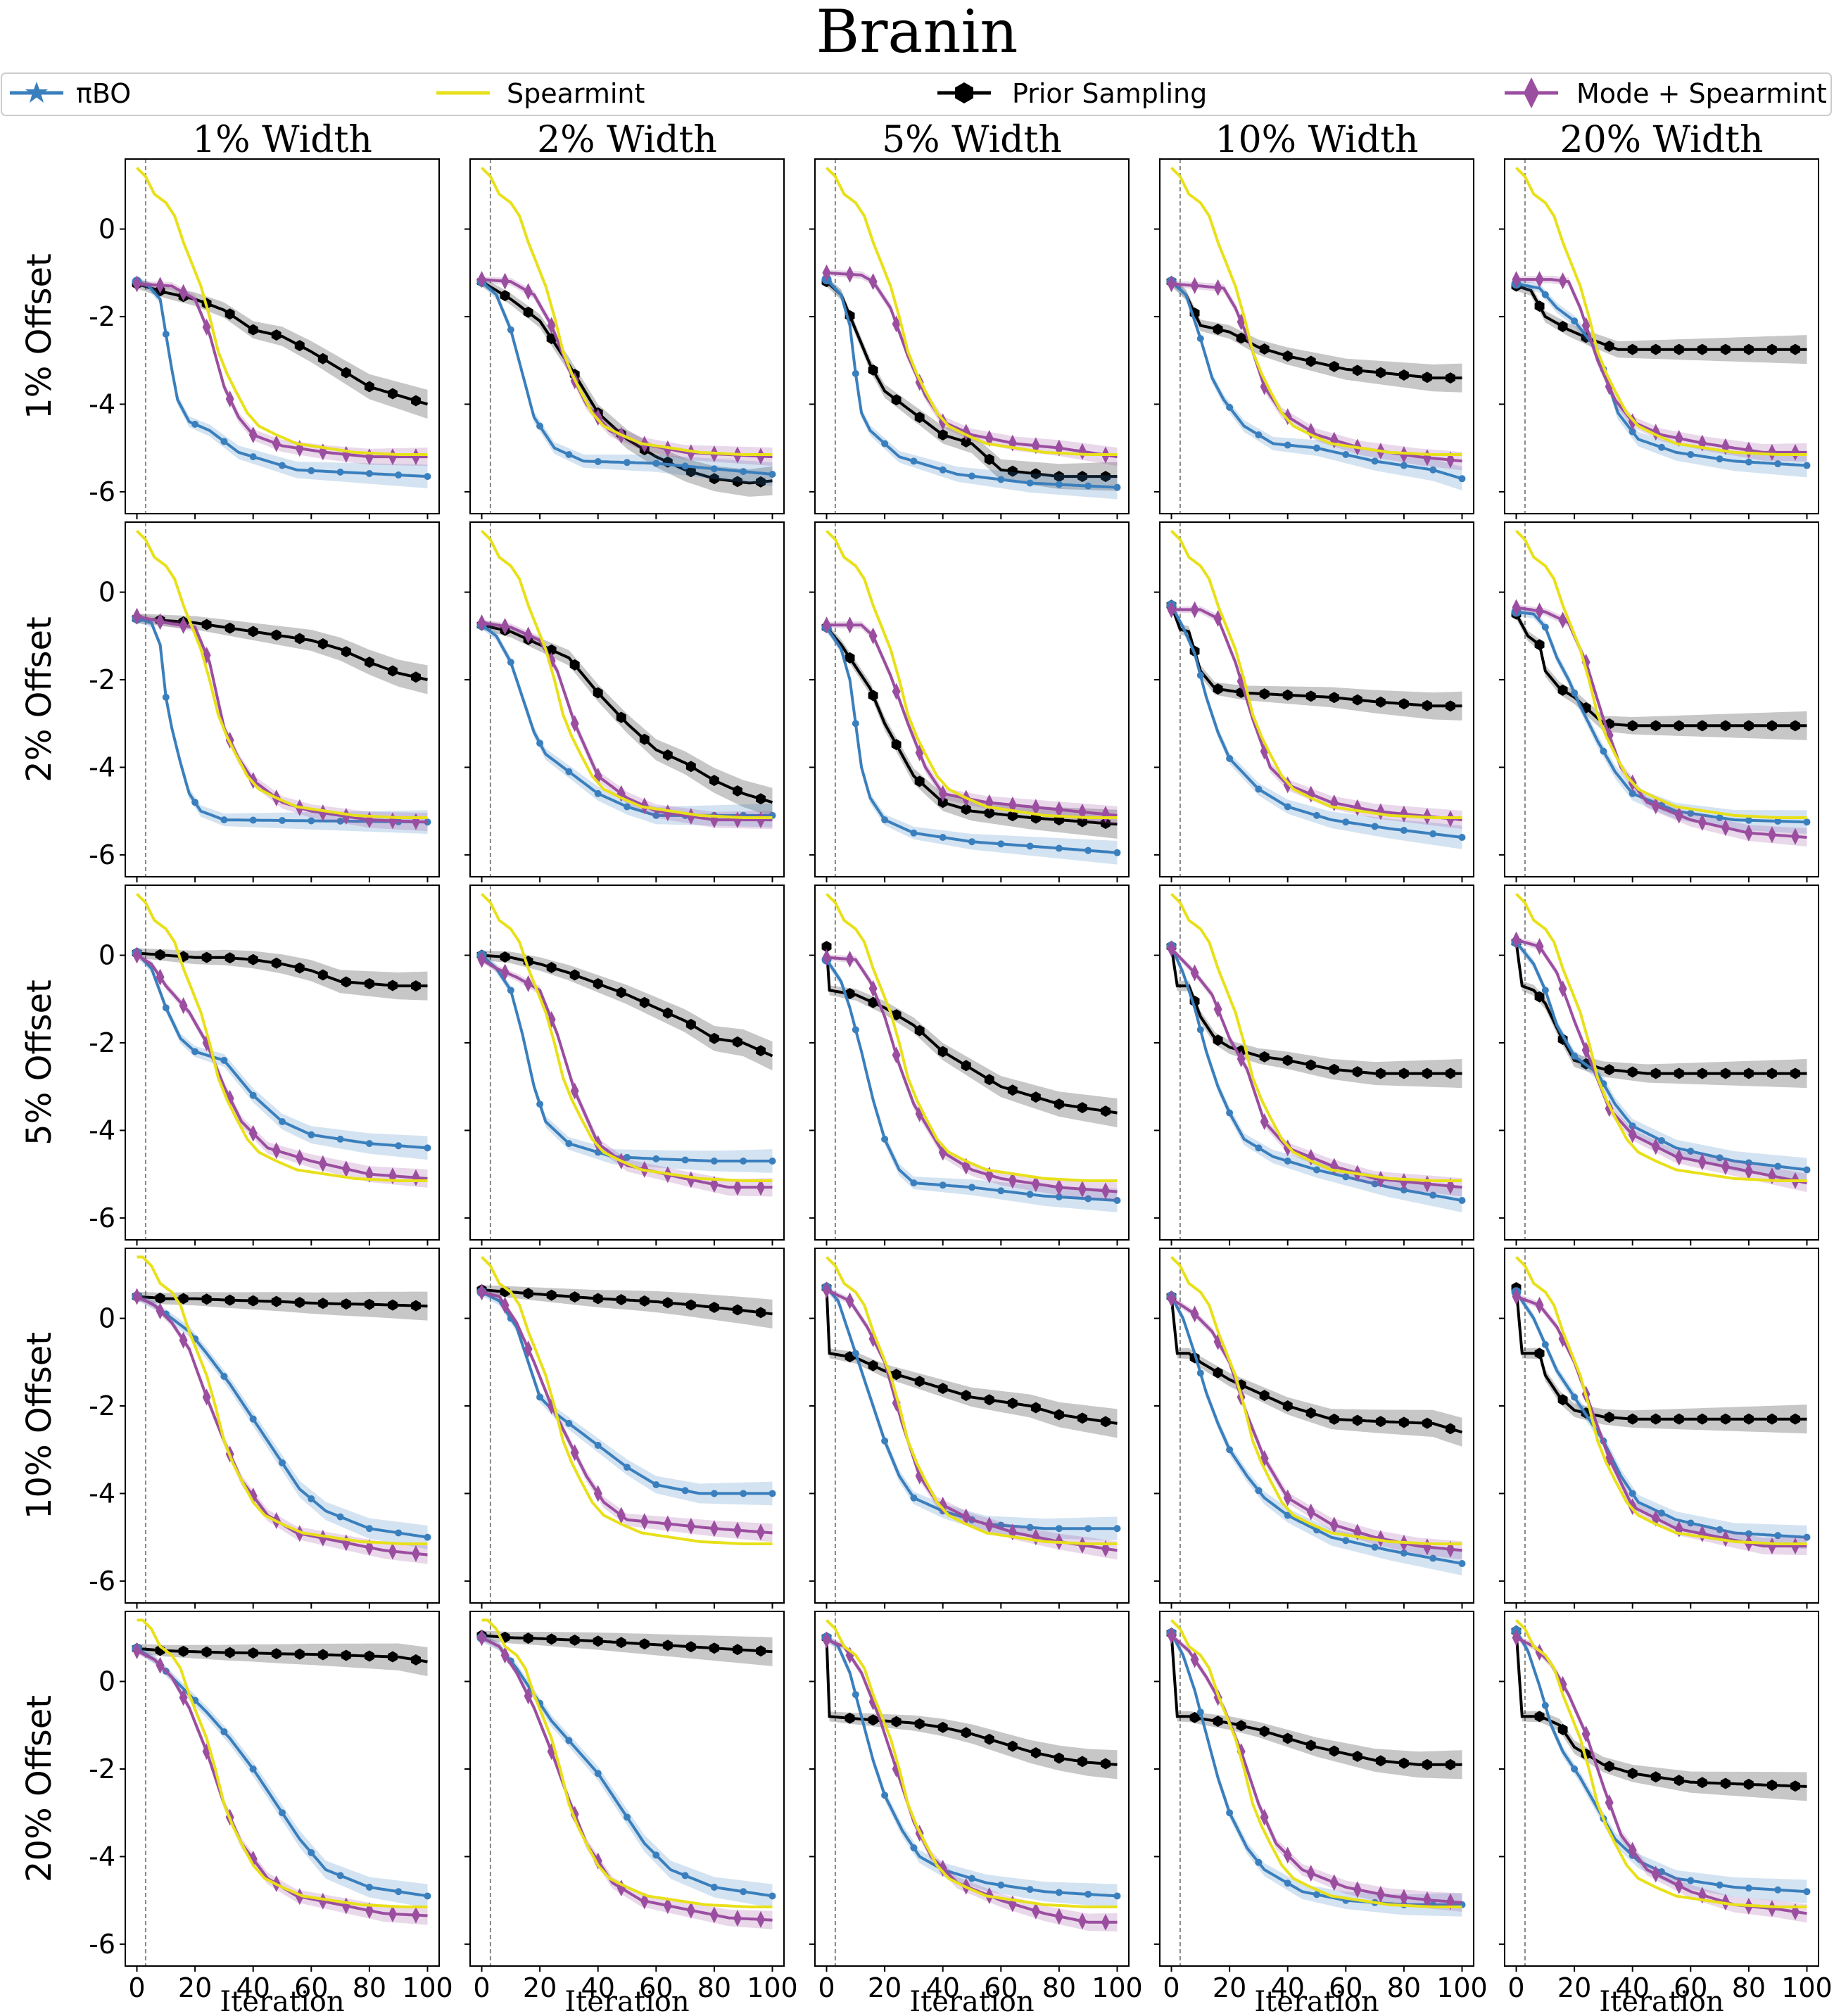  I want to click on series-line-mode, so click(282, 719).